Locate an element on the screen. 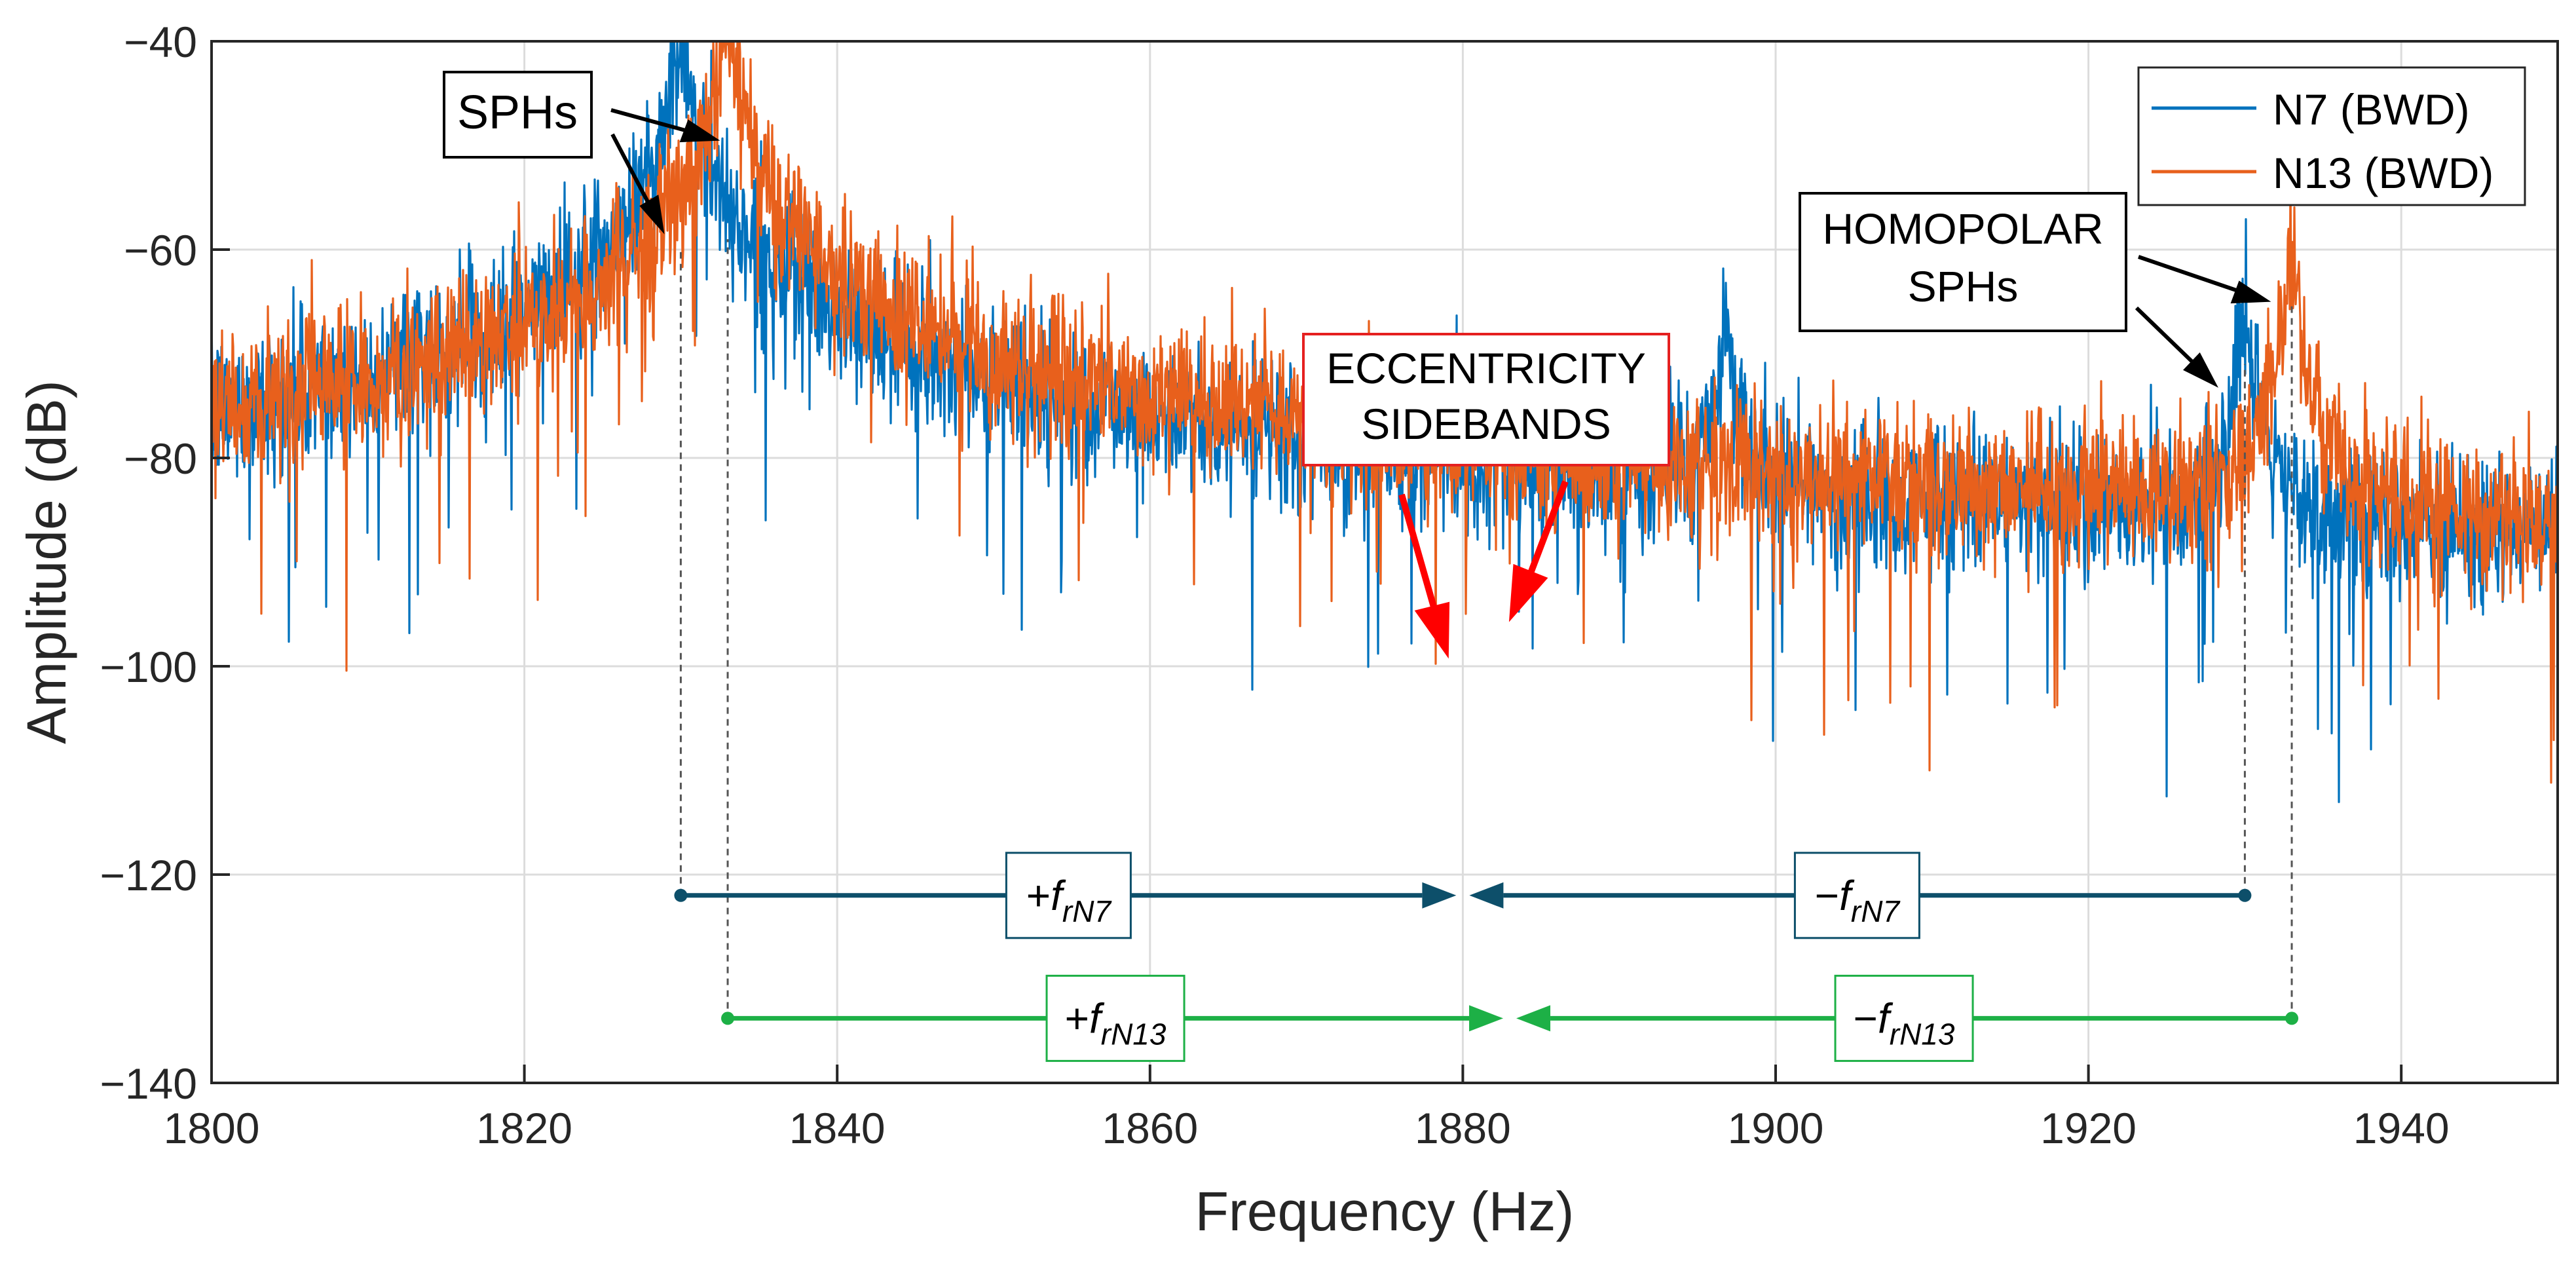  span-label: −frN13 is located at coordinates (1904, 1022).